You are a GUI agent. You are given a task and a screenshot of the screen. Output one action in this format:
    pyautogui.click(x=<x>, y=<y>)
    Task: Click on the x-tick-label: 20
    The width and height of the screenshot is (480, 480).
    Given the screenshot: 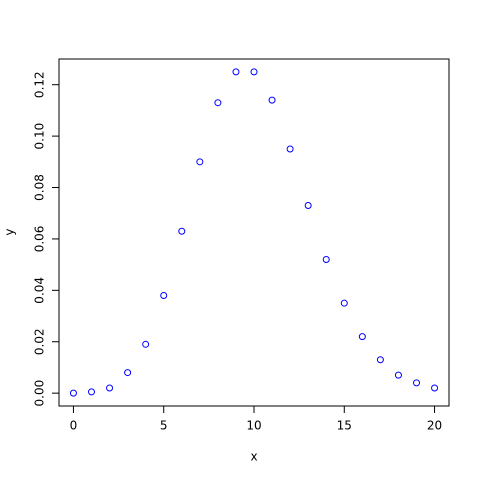 What is the action you would take?
    pyautogui.click(x=434, y=426)
    